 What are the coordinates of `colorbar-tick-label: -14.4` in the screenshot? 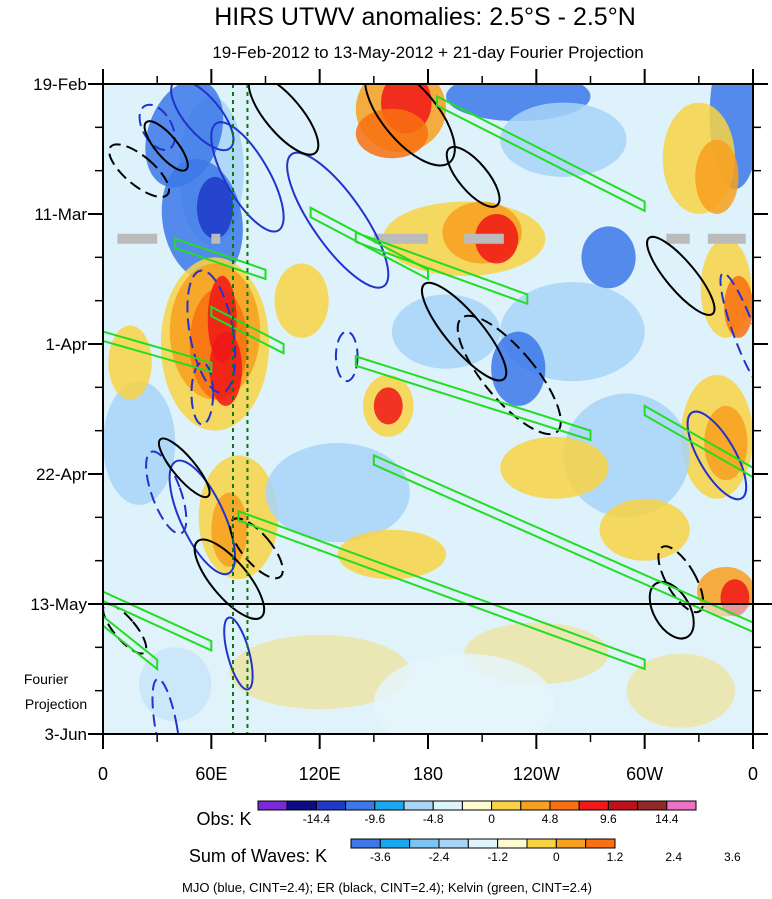 It's located at (317, 819).